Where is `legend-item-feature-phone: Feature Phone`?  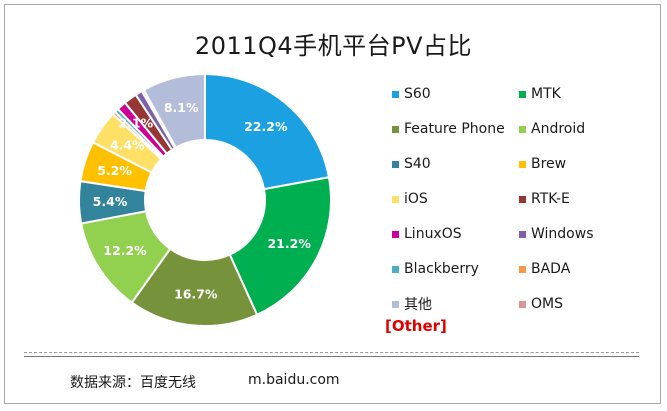 legend-item-feature-phone: Feature Phone is located at coordinates (448, 129).